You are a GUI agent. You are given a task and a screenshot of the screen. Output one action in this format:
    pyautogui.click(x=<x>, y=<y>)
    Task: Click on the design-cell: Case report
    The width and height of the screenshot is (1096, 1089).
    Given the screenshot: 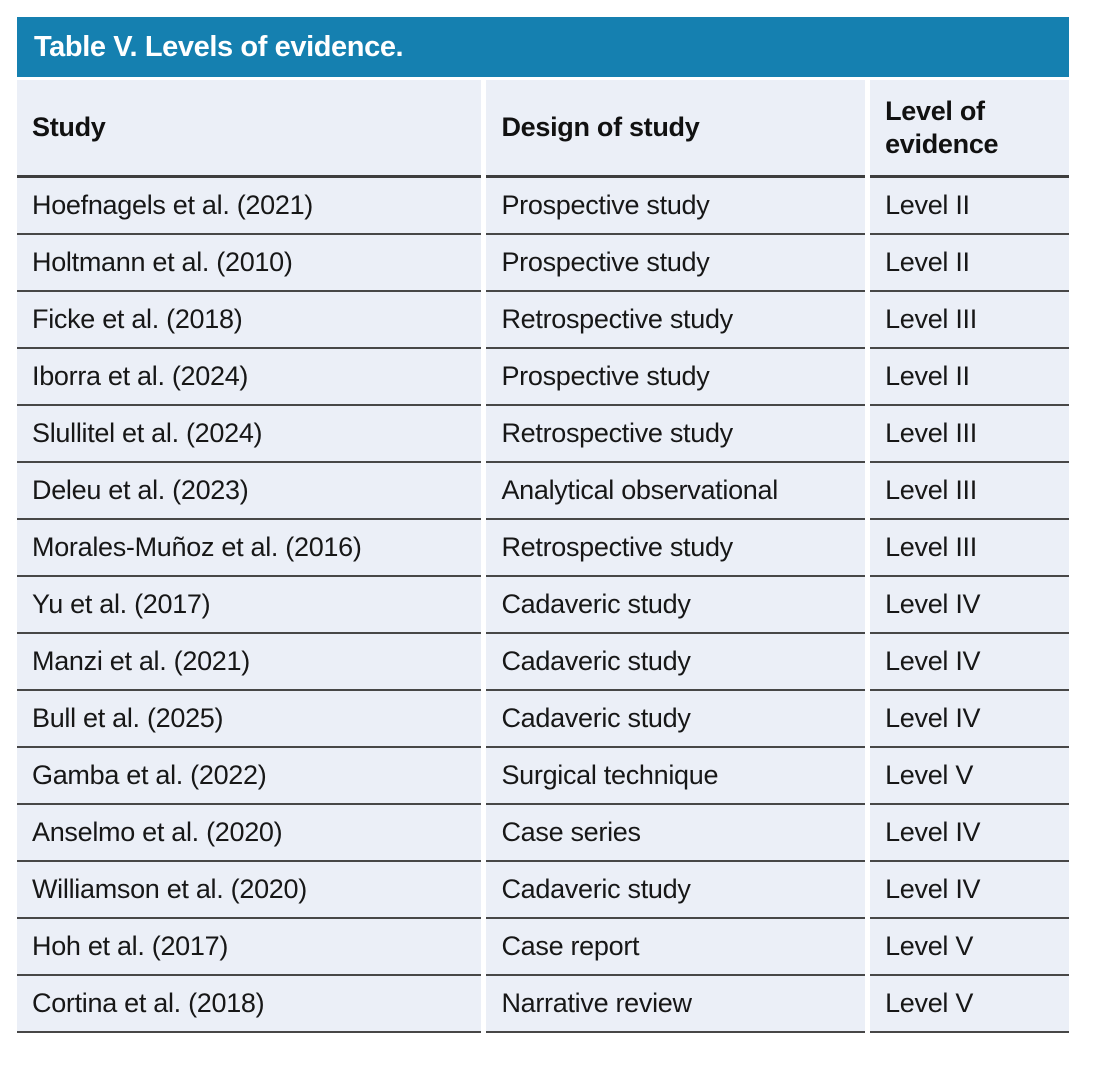 What is the action you would take?
    pyautogui.click(x=676, y=947)
    